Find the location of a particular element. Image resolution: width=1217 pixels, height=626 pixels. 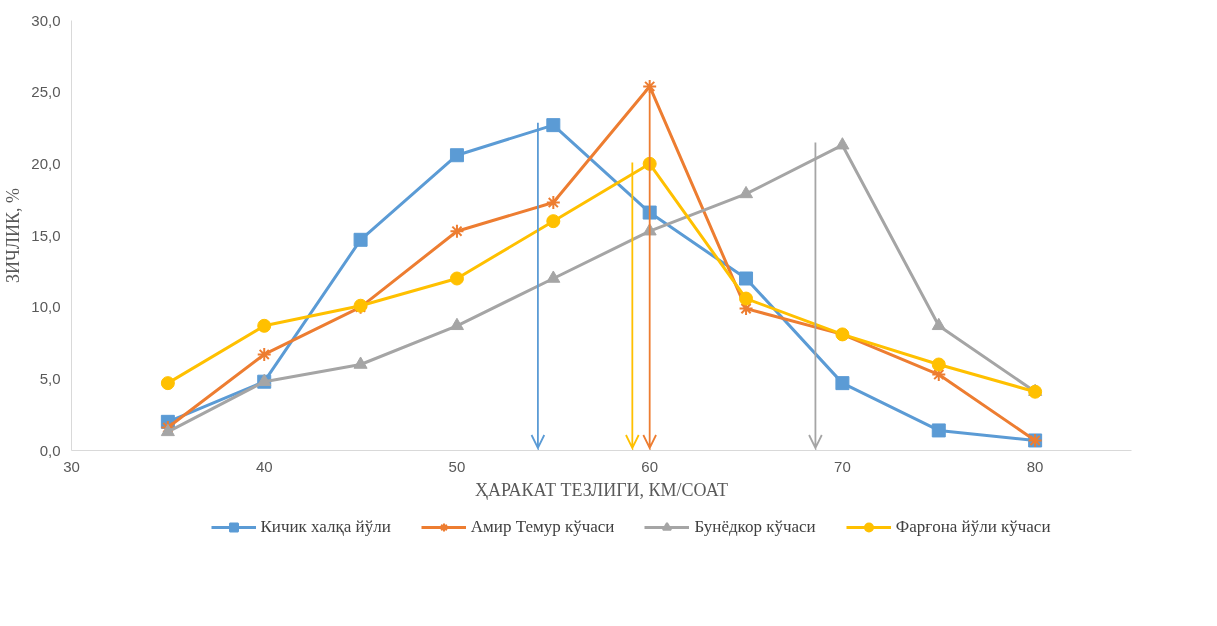

x-tick-label: 50 is located at coordinates (457, 466).